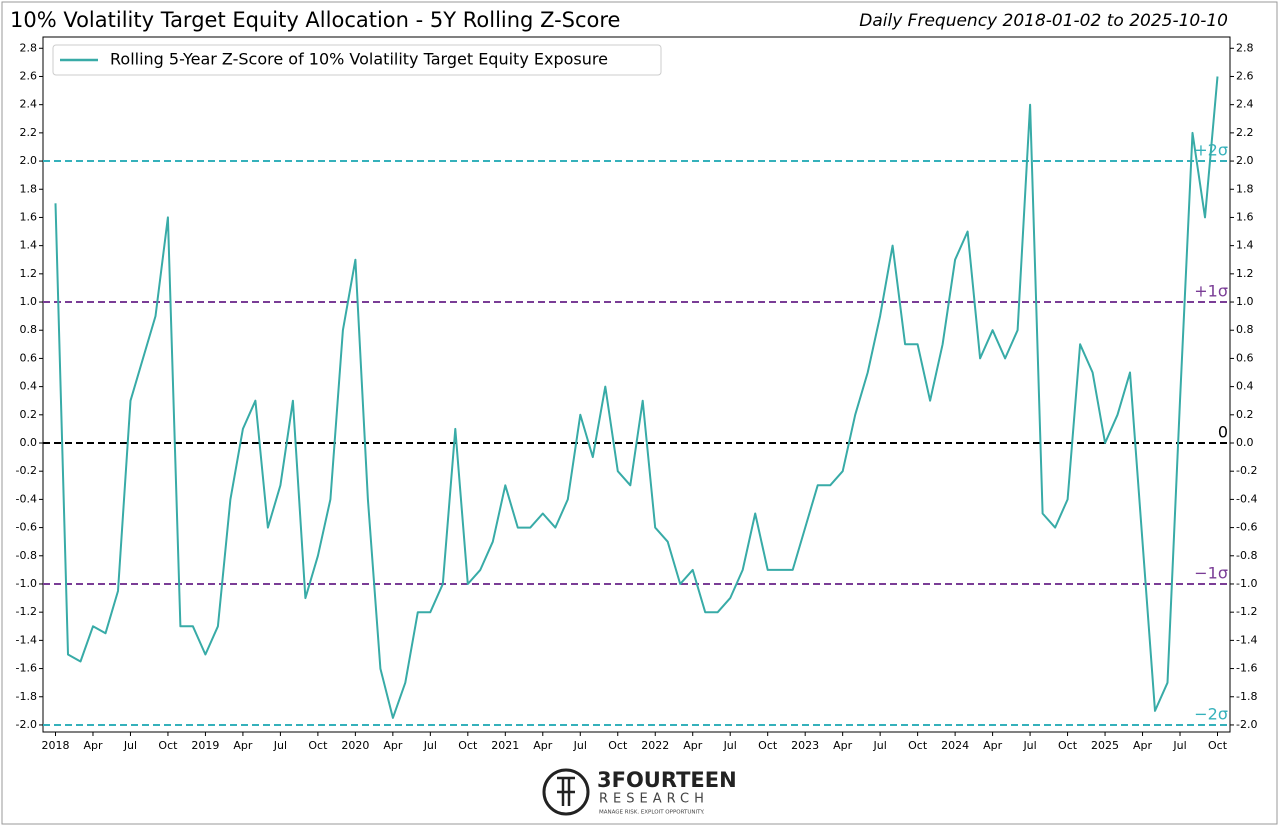 Image resolution: width=1280 pixels, height=827 pixels. I want to click on x-tick-label: 2025, so click(1105, 745).